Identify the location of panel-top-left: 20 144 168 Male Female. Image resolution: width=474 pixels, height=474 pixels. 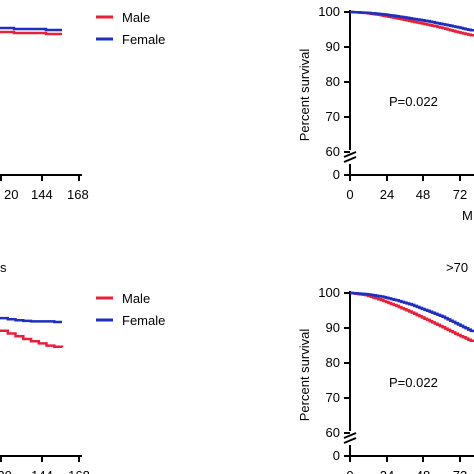
(82, 106).